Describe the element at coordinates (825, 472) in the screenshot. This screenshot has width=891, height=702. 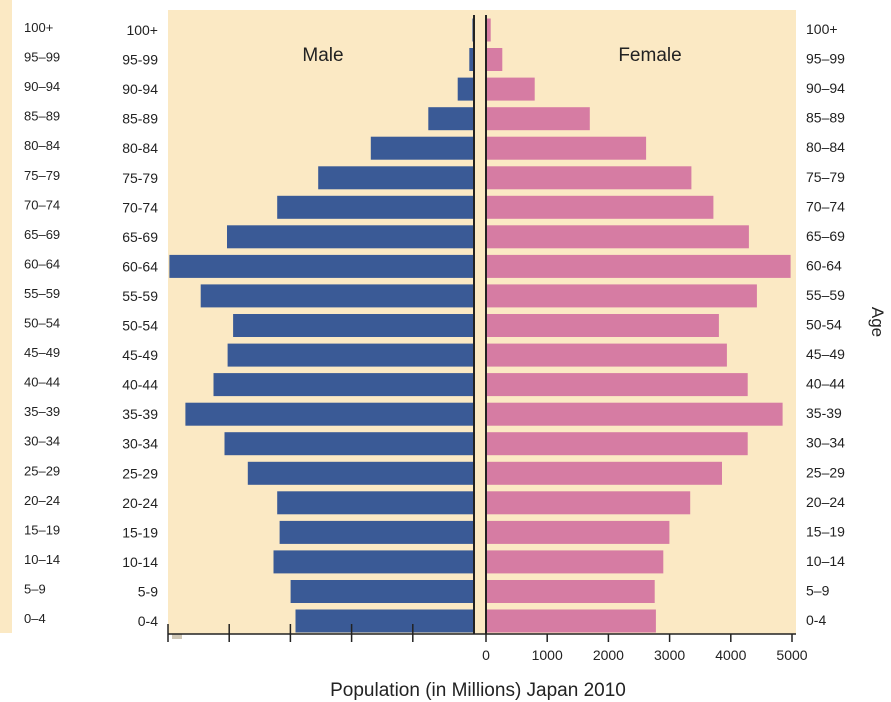
I see `right-age-label: 25–29` at that location.